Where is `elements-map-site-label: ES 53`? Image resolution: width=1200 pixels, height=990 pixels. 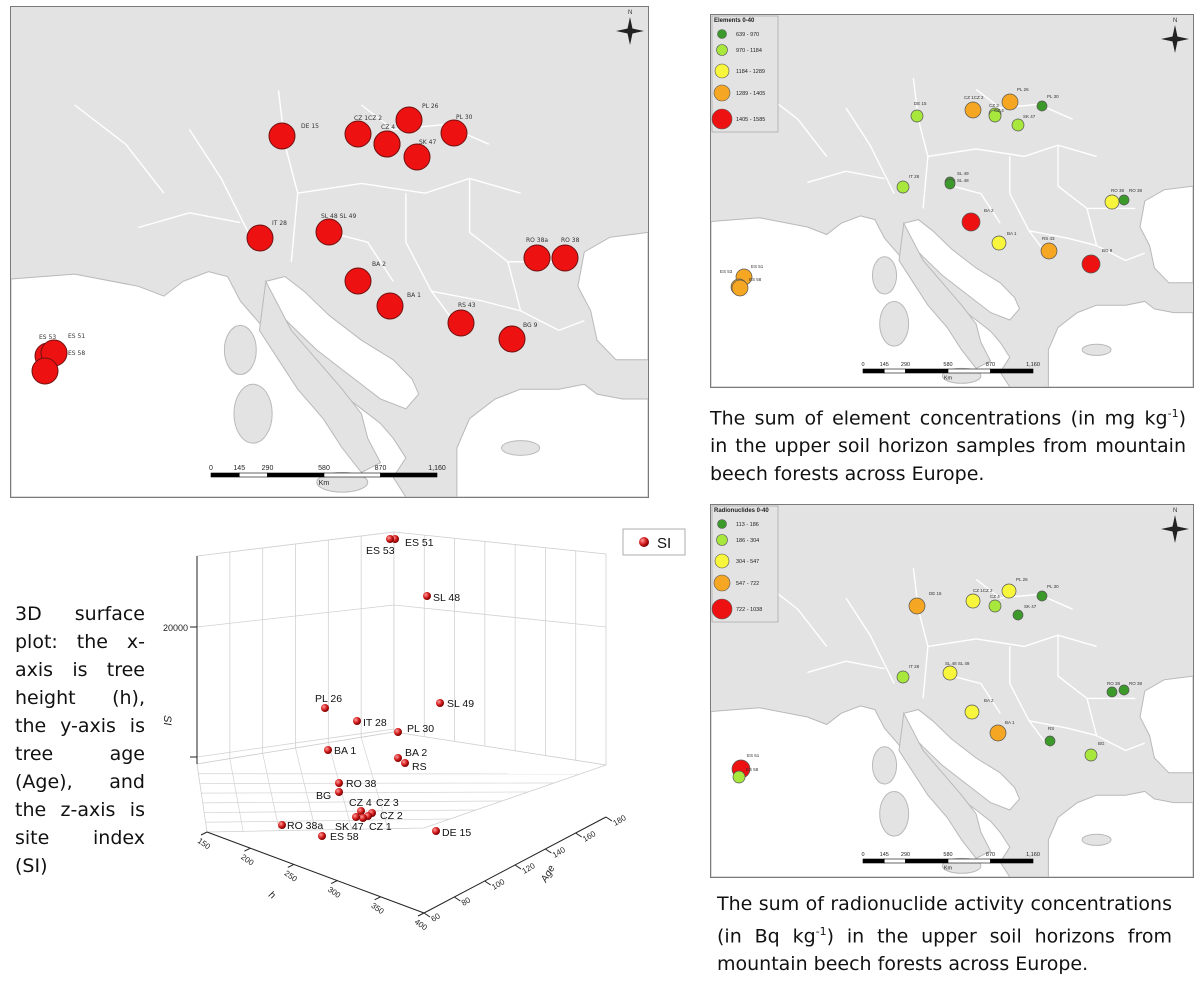
elements-map-site-label: ES 53 is located at coordinates (726, 271).